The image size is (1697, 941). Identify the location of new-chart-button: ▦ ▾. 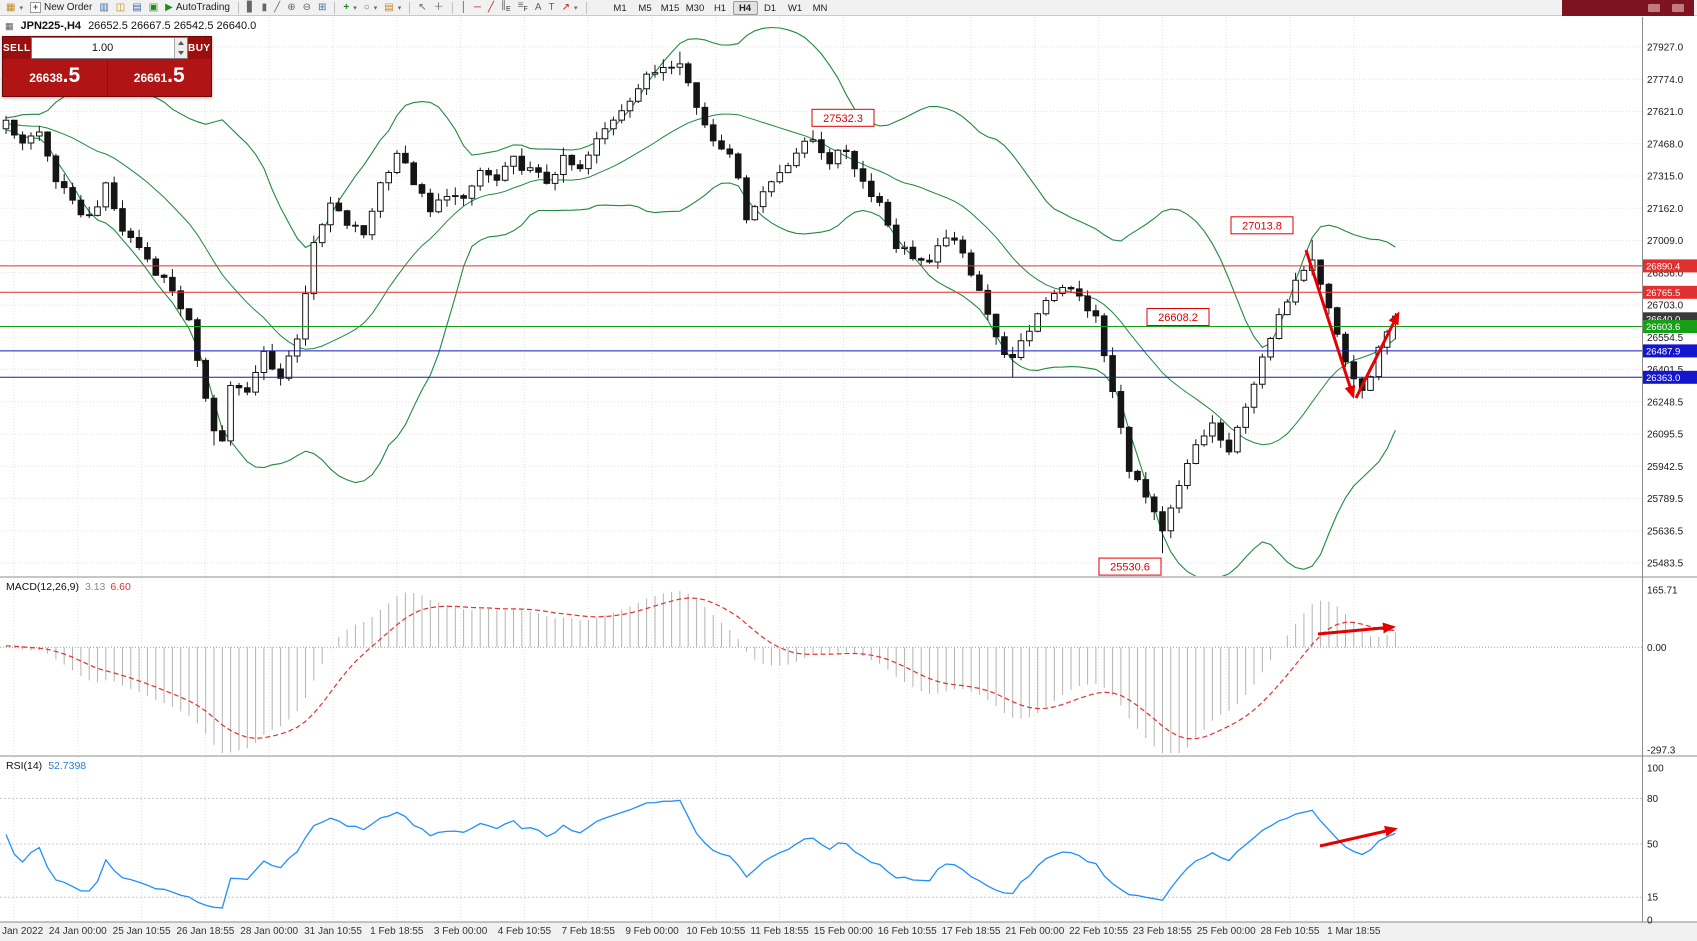
(14, 8).